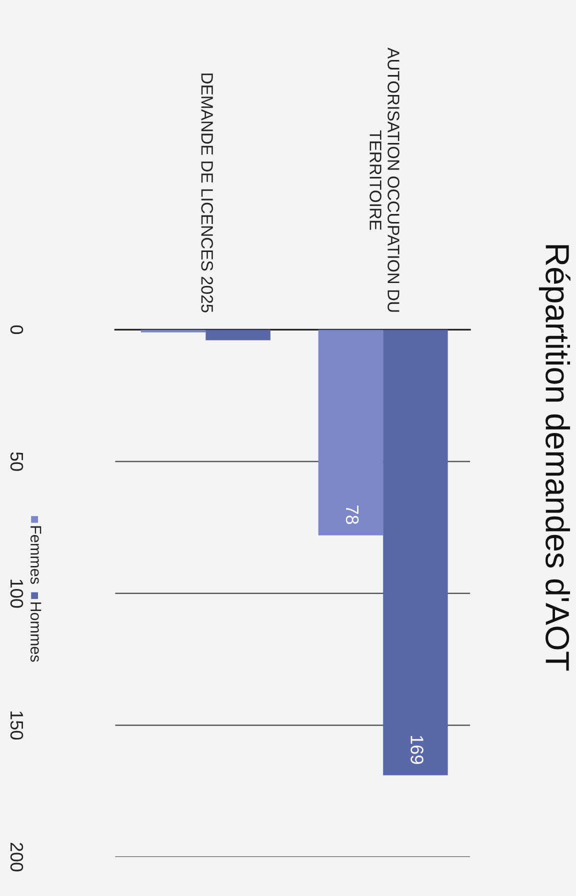 The width and height of the screenshot is (576, 896). Describe the element at coordinates (17, 594) in the screenshot. I see `y-tick-label: 100` at that location.